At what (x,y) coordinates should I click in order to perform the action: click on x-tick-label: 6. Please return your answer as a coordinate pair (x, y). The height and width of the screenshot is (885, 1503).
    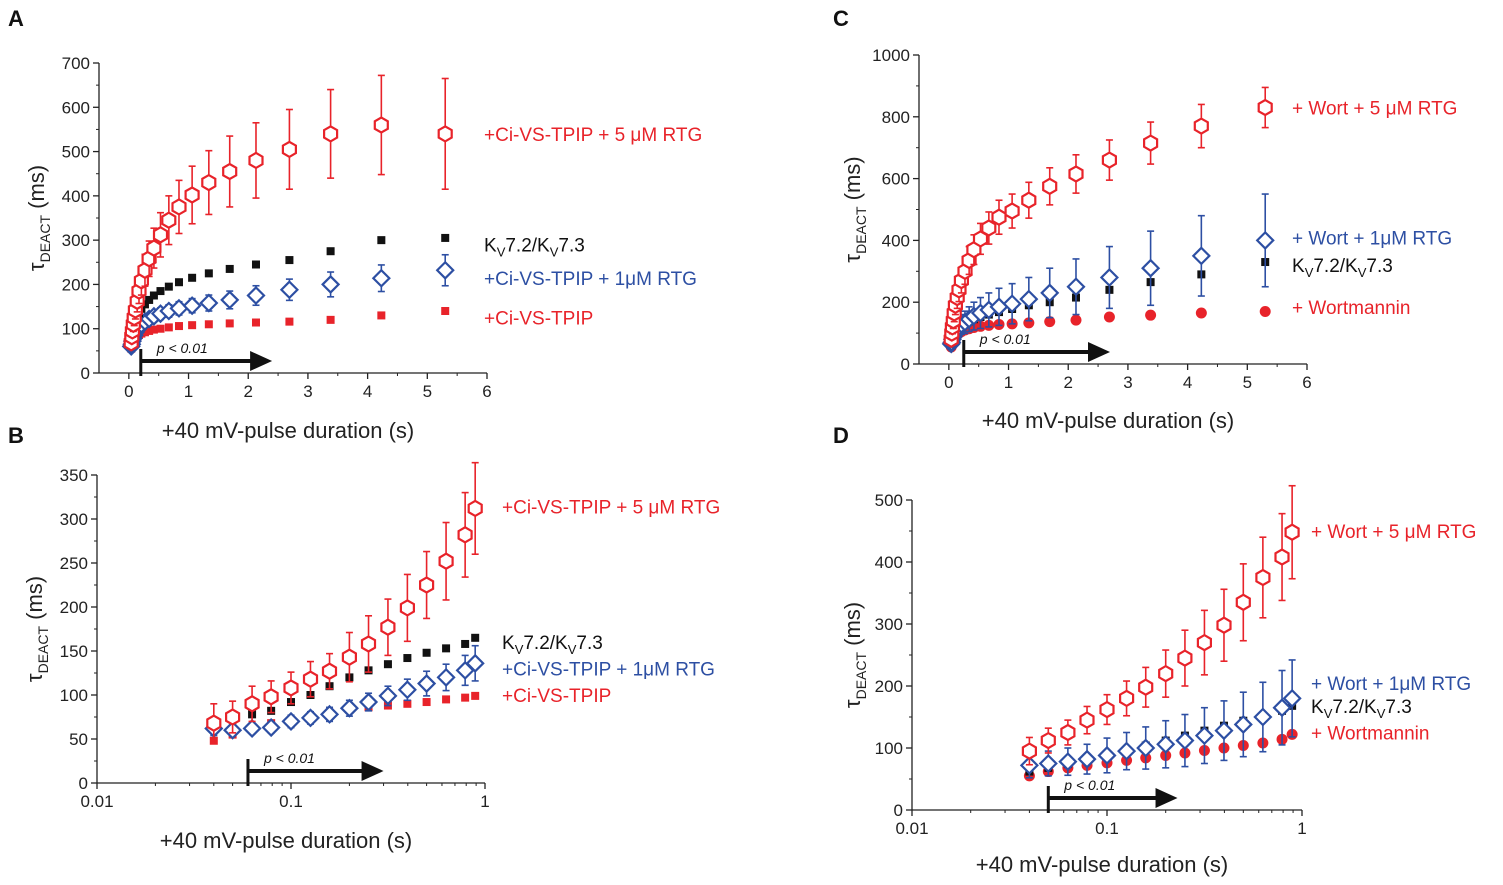
    Looking at the image, I should click on (486, 391).